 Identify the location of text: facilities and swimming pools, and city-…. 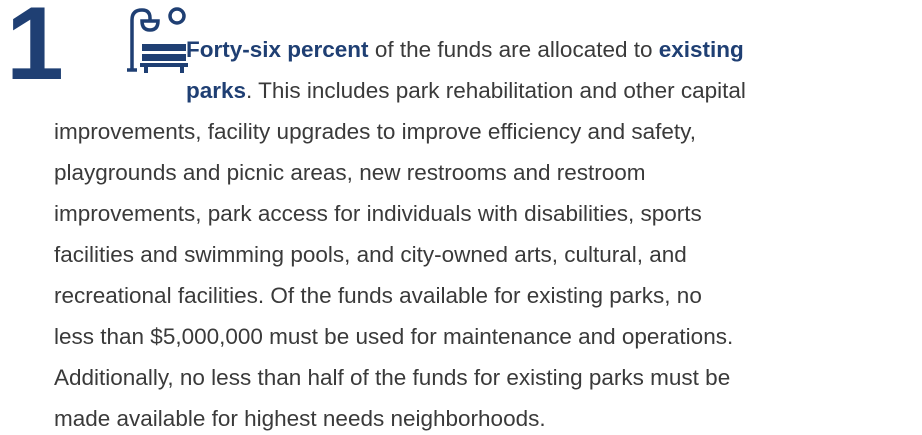
(370, 254).